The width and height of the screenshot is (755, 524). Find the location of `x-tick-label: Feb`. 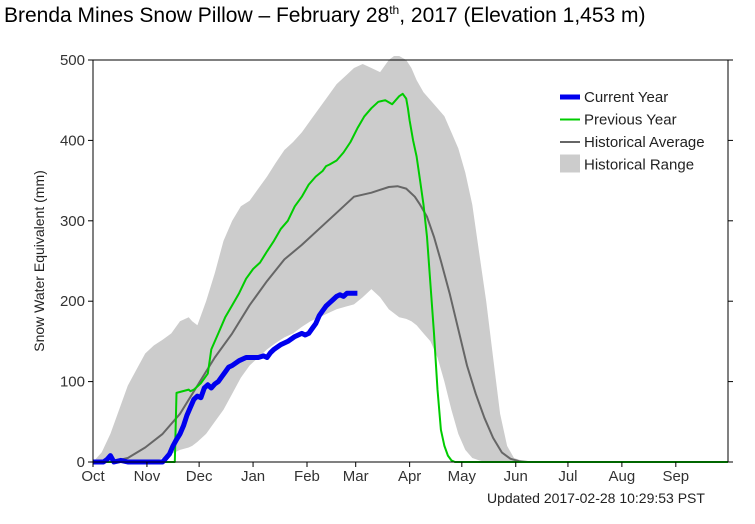

x-tick-label: Feb is located at coordinates (307, 476).